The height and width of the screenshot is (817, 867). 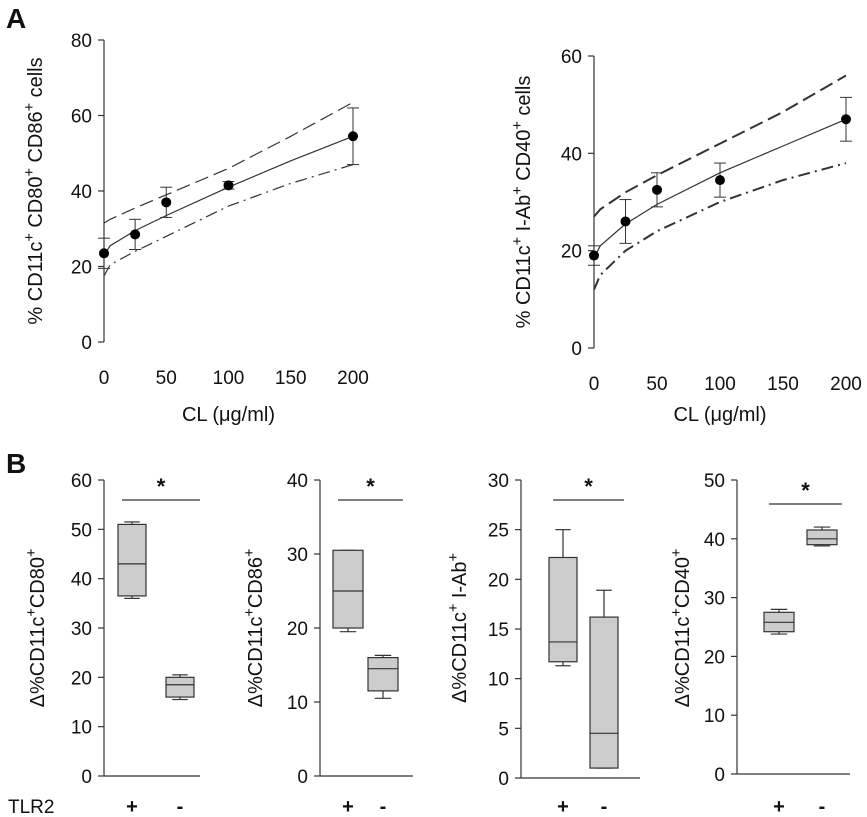 What do you see at coordinates (458, 628) in the screenshot?
I see `y-axis-label: Δ%CD11c+ I-Ab+` at bounding box center [458, 628].